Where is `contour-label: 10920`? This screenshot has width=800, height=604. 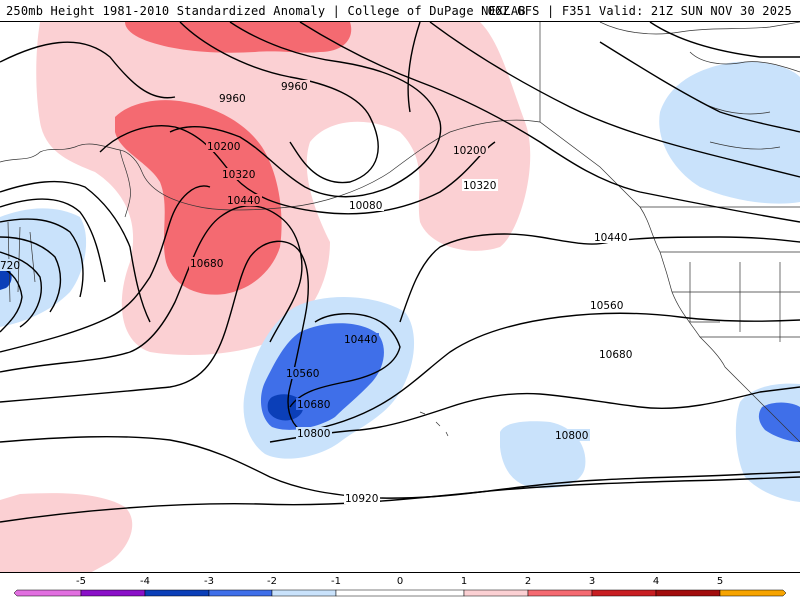
contour-label: 10920 is located at coordinates (361, 499).